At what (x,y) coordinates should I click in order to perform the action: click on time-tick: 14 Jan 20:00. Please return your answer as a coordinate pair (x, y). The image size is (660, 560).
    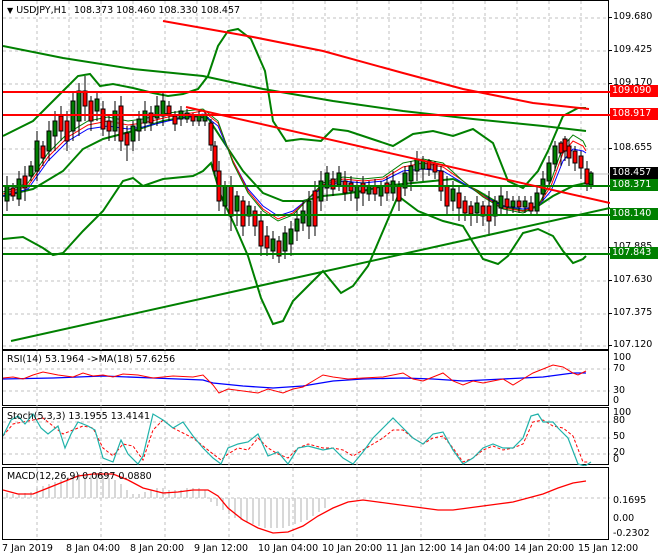
    Looking at the image, I should click on (544, 548).